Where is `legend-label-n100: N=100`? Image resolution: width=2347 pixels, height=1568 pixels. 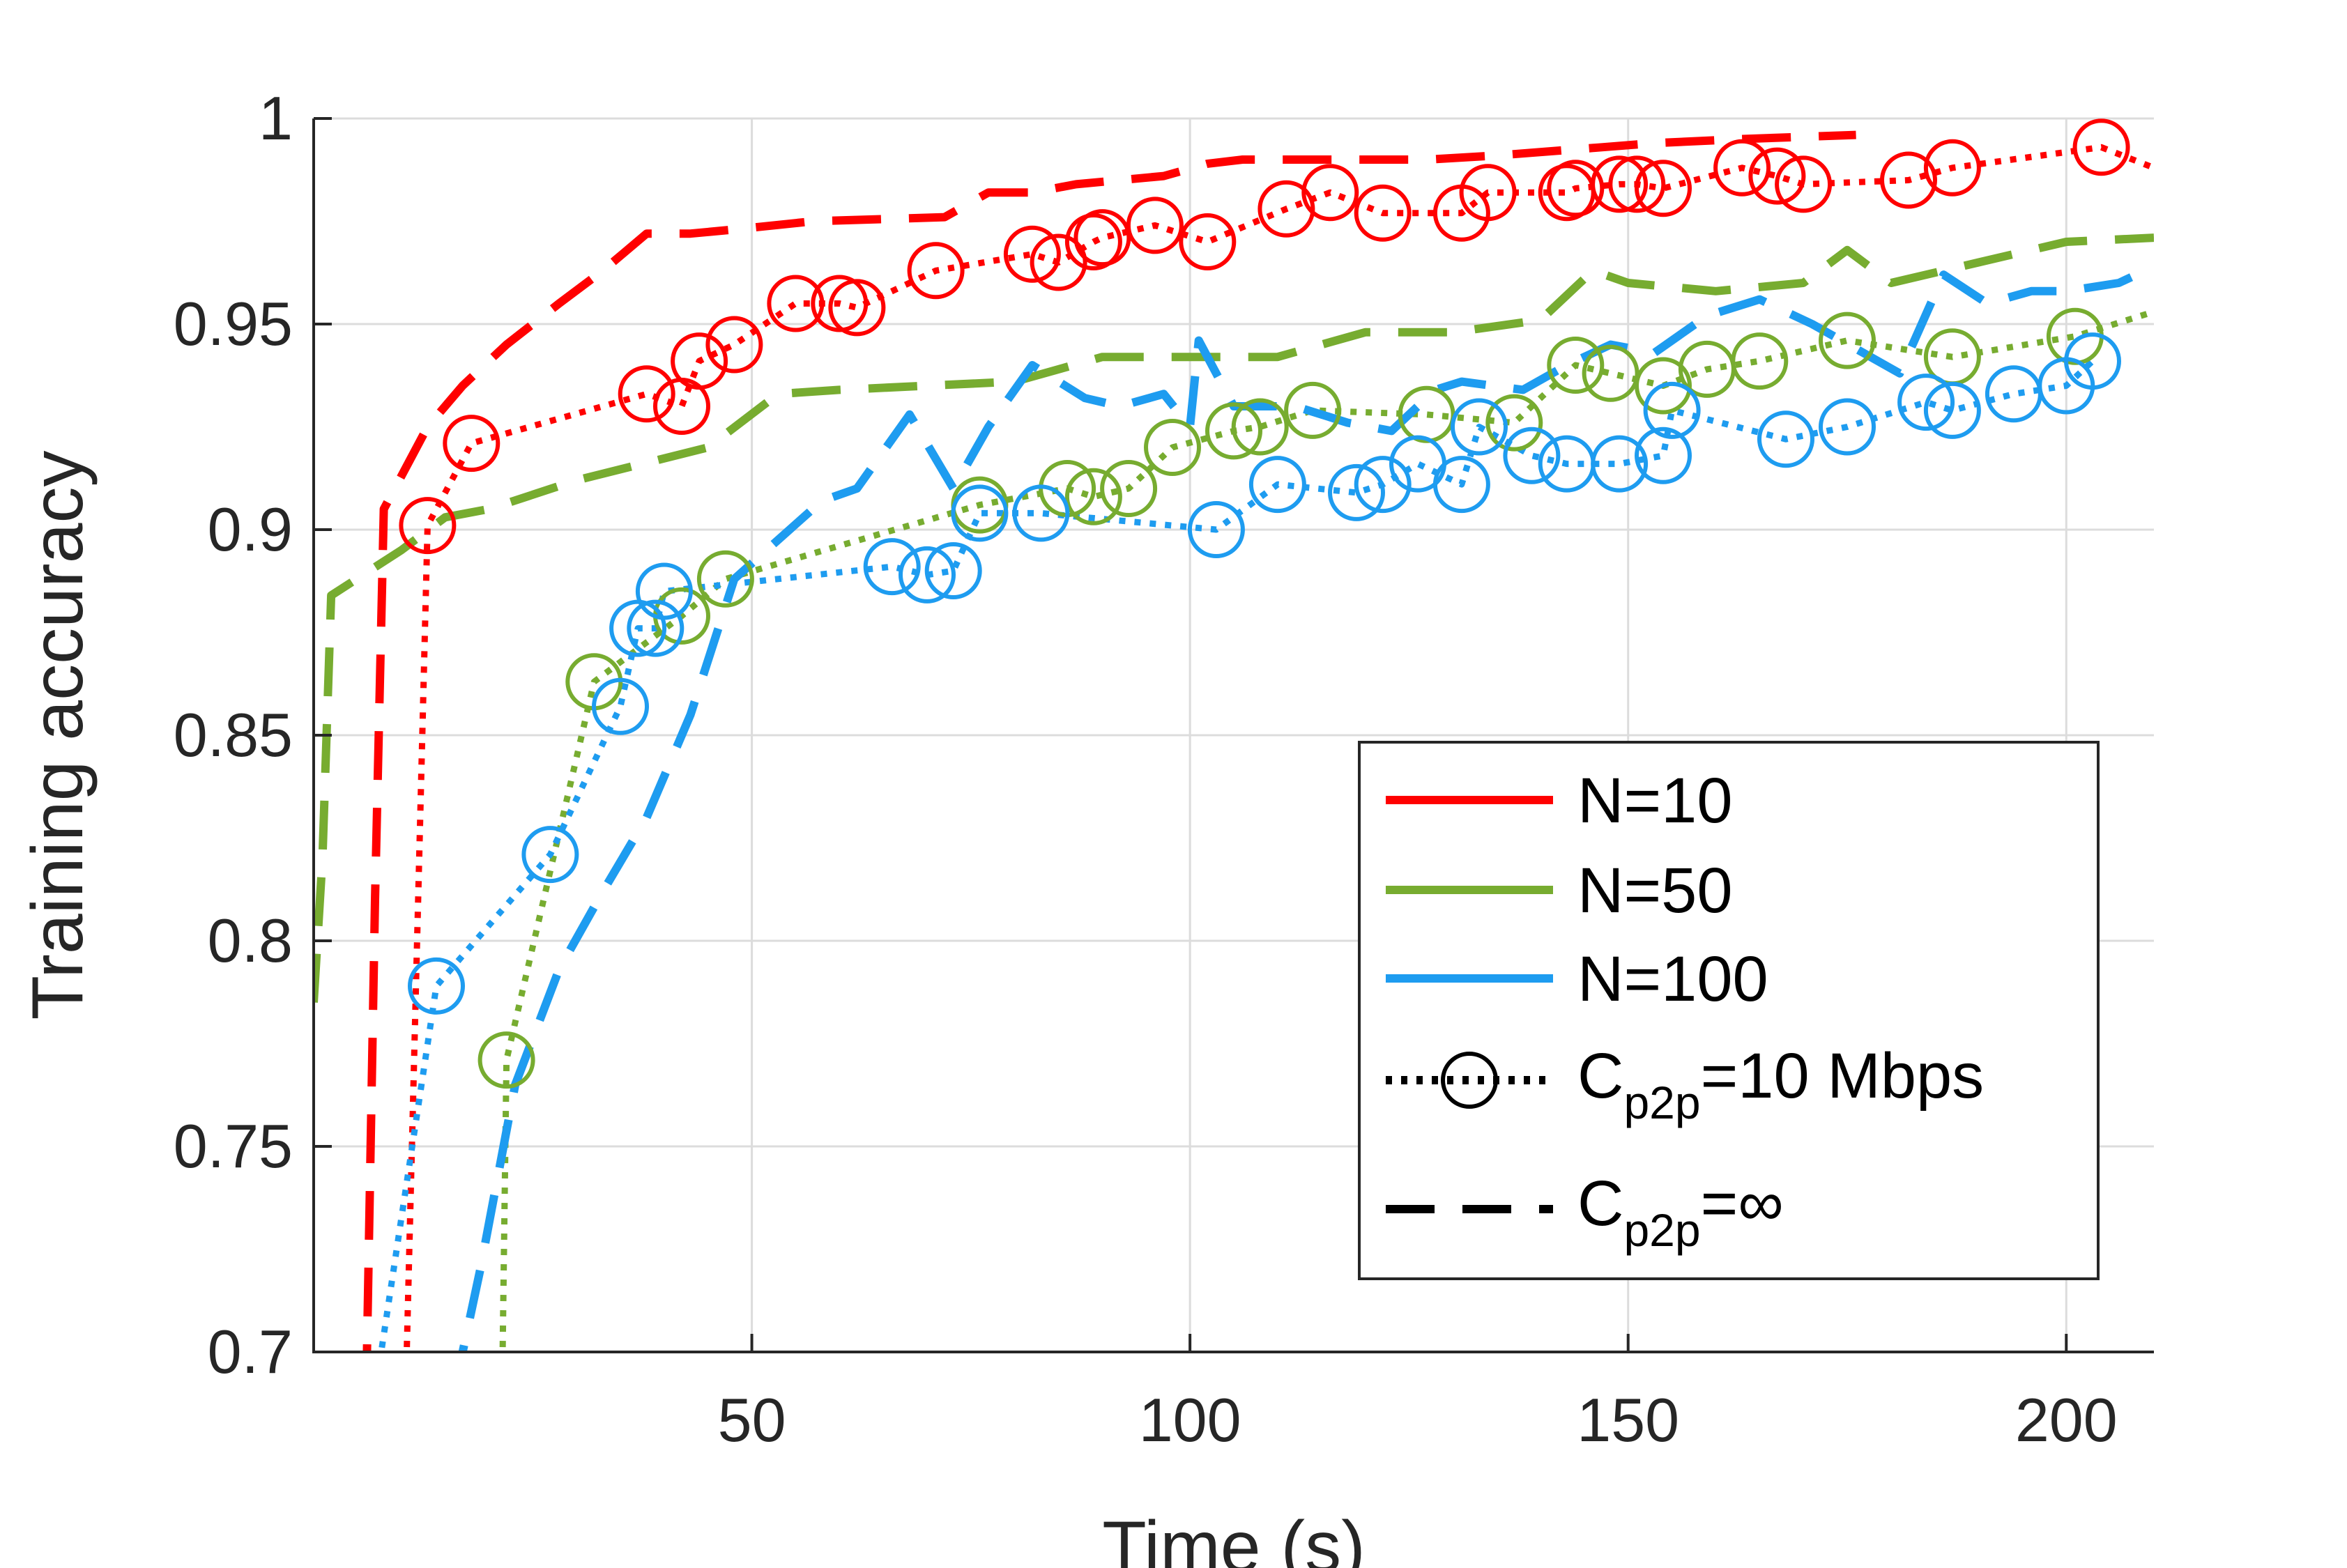 legend-label-n100: N=100 is located at coordinates (1672, 979).